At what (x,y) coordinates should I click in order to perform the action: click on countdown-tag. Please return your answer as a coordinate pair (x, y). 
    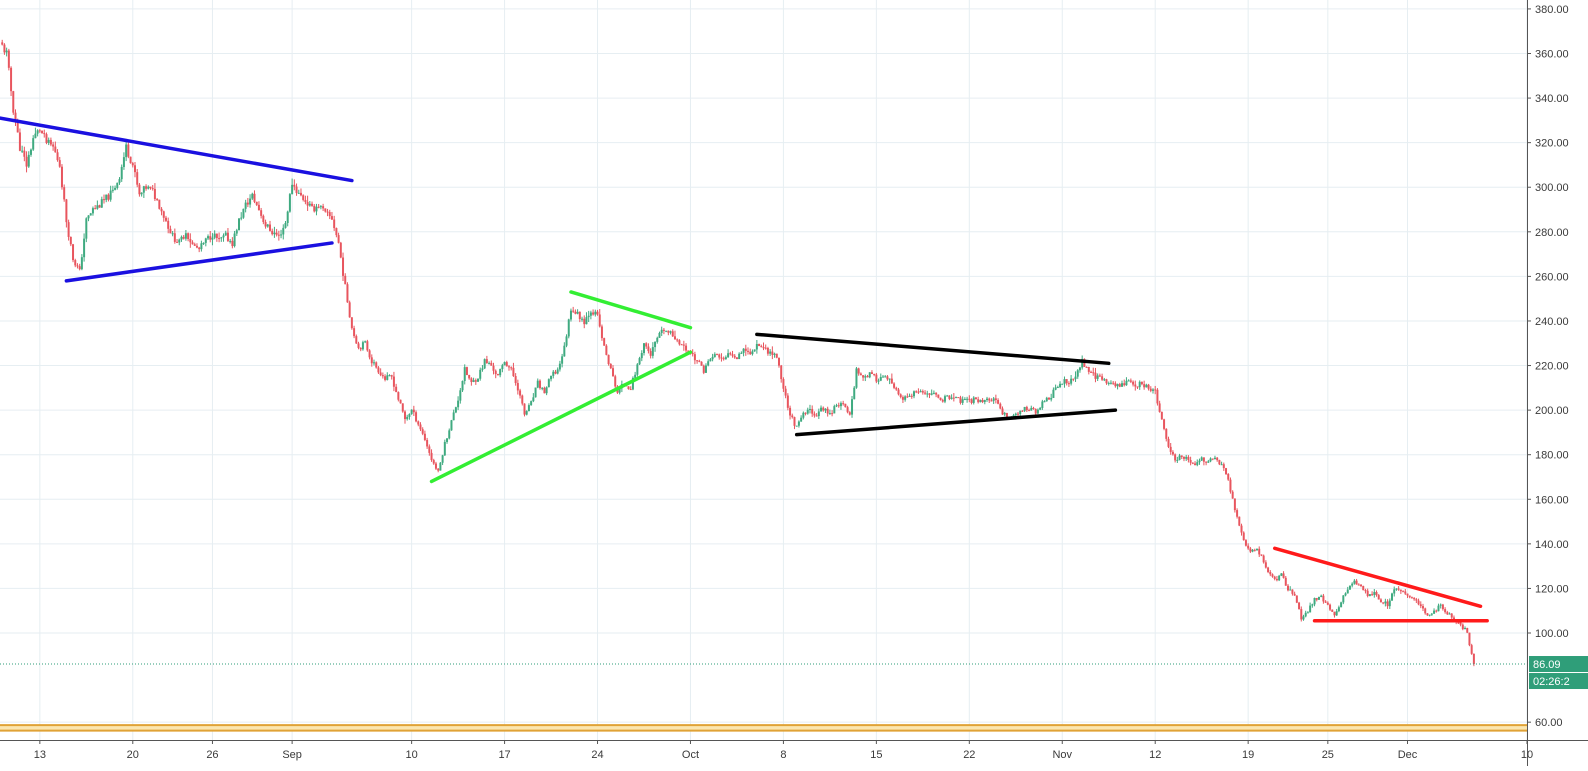
    Looking at the image, I should click on (1558, 681).